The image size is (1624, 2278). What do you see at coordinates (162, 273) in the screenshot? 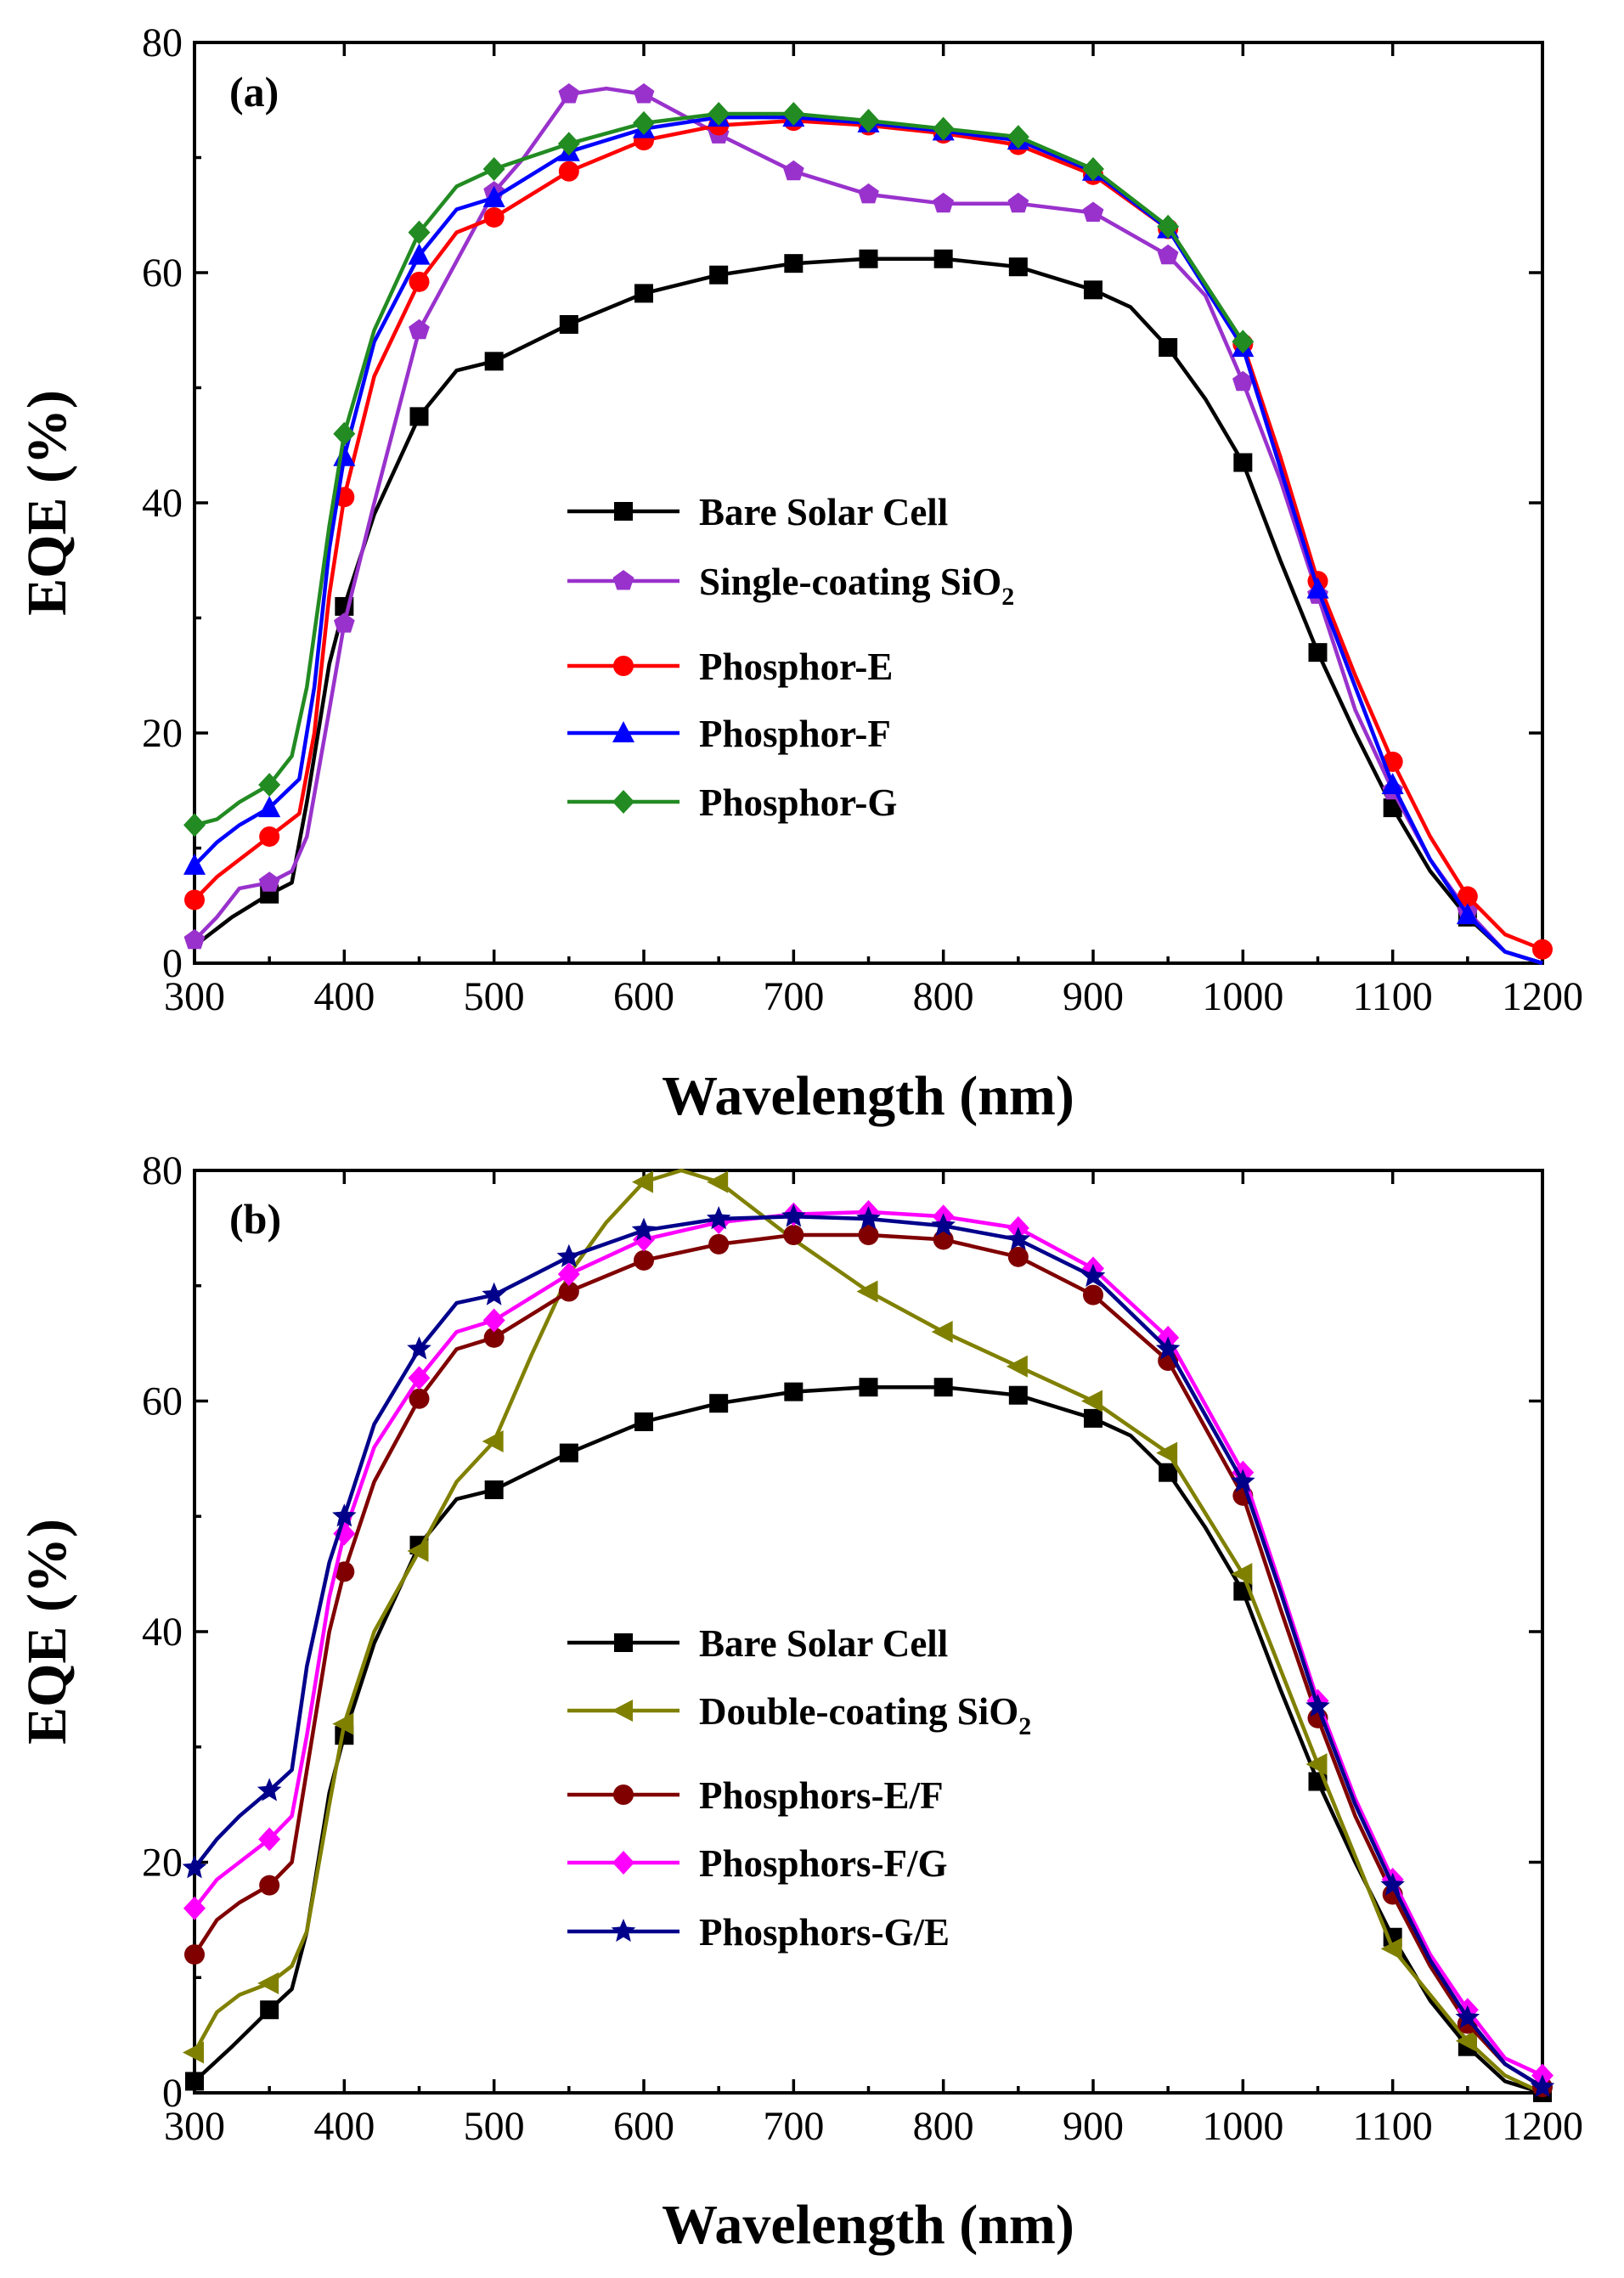
I see `panel-a-y-tick-label: 60` at bounding box center [162, 273].